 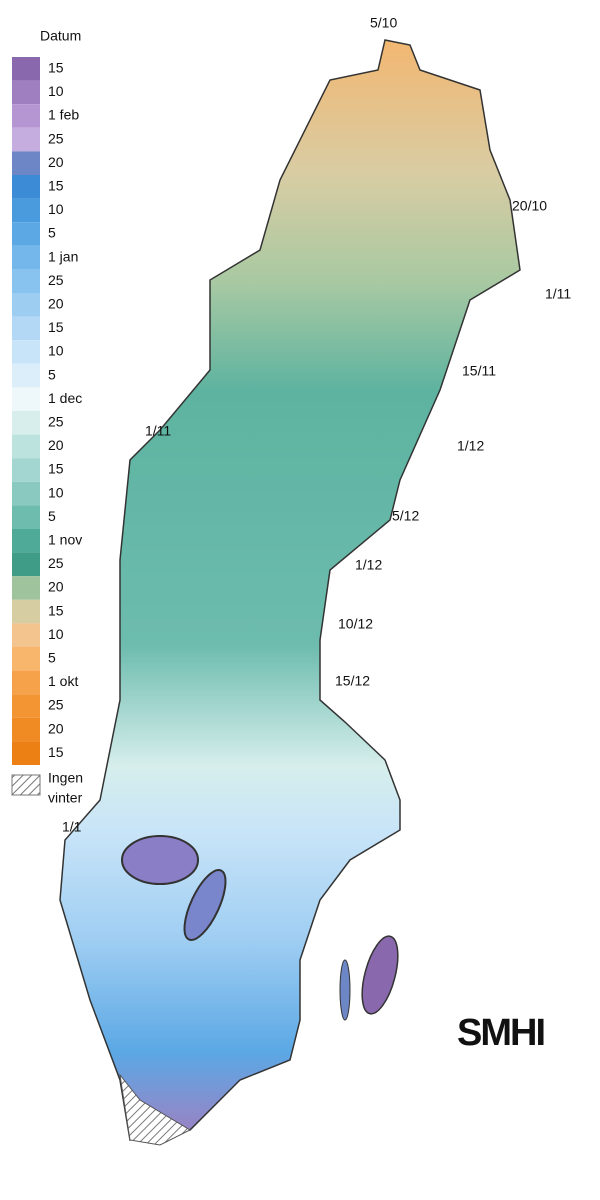 What do you see at coordinates (345, 990) in the screenshot?
I see `oland` at bounding box center [345, 990].